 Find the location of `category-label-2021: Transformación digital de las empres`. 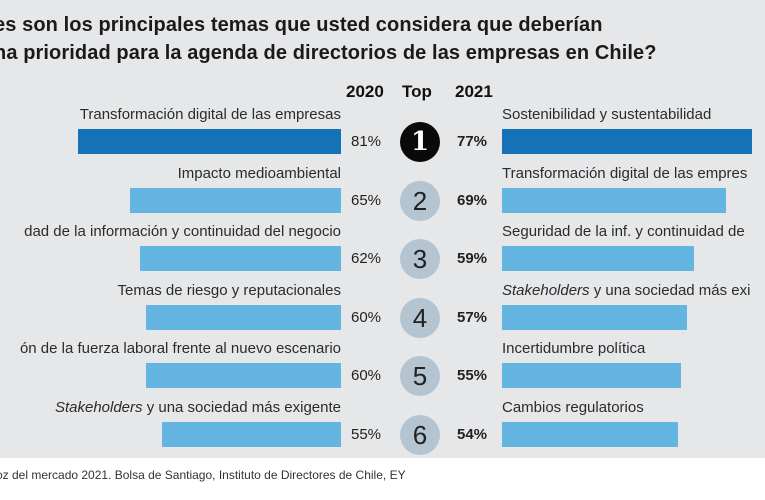

category-label-2021: Transformación digital de las empres is located at coordinates (625, 173).